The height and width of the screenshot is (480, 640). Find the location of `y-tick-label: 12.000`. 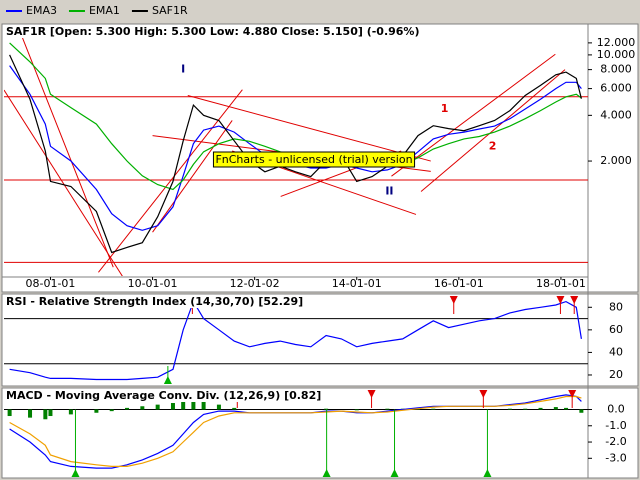

y-tick-label: 12.000 is located at coordinates (616, 42).